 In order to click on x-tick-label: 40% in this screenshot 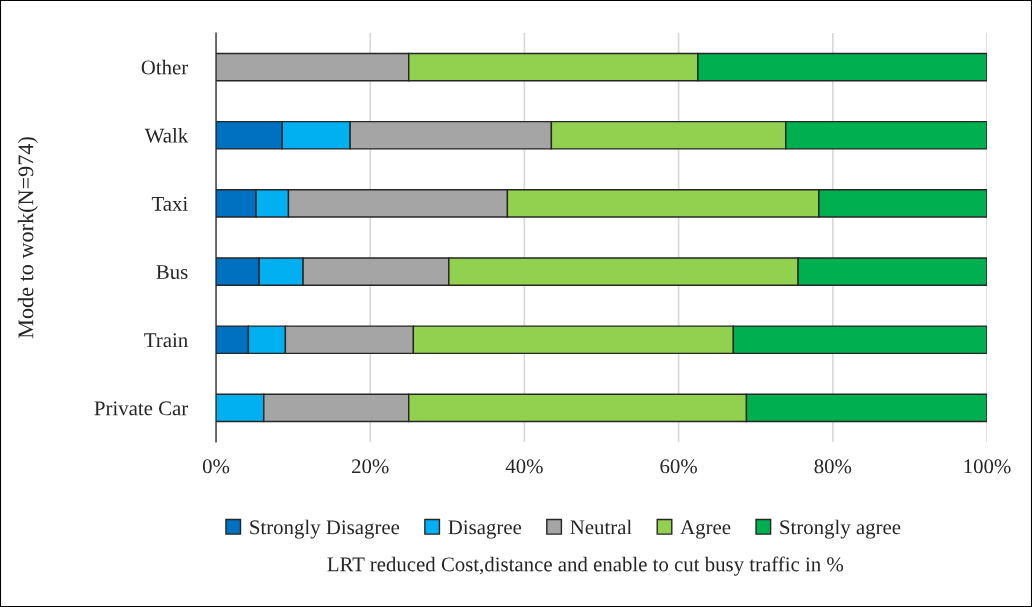, I will do `click(524, 466)`.